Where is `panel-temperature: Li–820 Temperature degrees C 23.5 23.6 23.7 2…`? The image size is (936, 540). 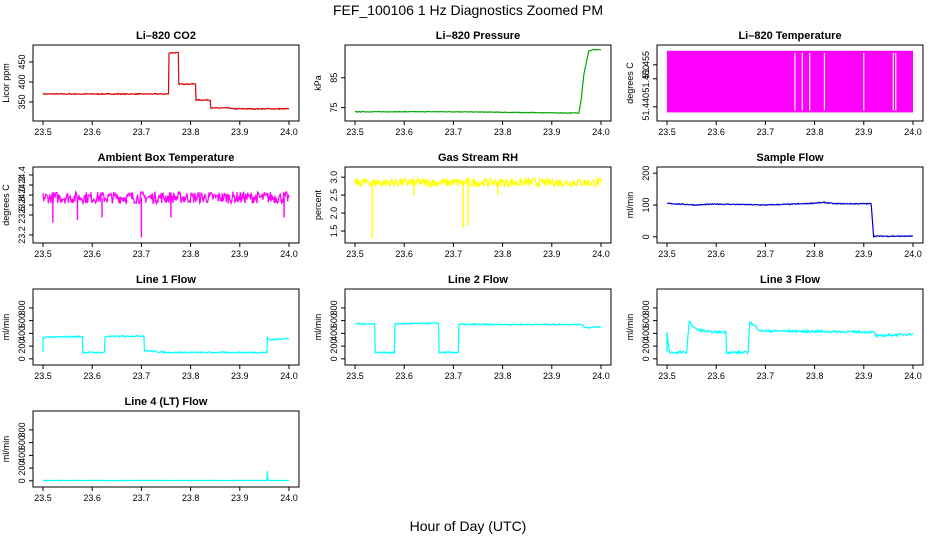 panel-temperature: Li–820 Temperature degrees C 23.5 23.6 23.7 2… is located at coordinates (774, 83).